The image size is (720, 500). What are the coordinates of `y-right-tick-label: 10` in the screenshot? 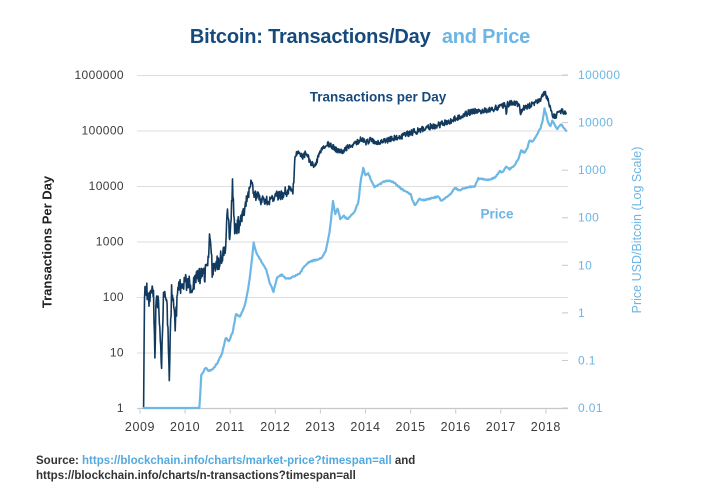 It's located at (585, 265).